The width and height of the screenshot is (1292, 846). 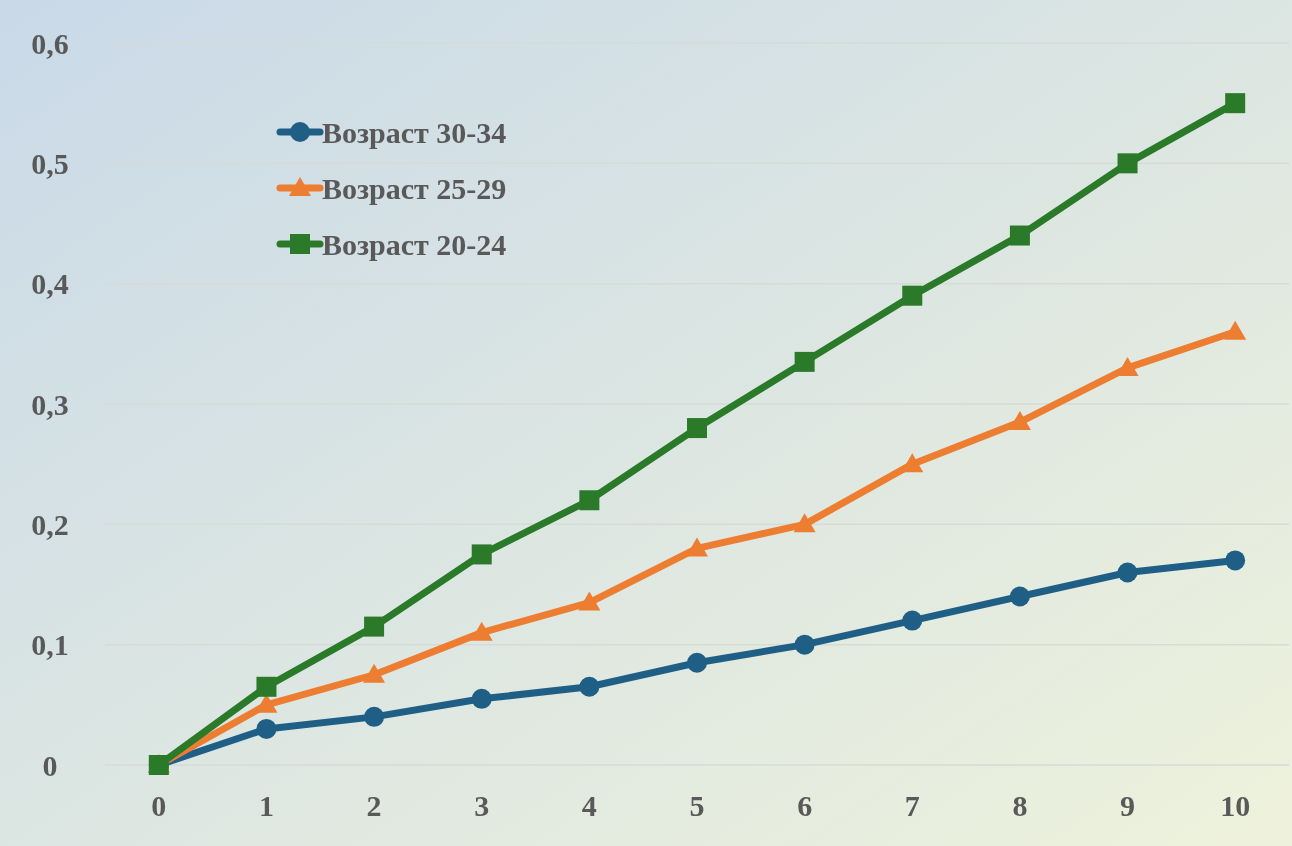 What do you see at coordinates (482, 805) in the screenshot?
I see `x-tick-label: 3` at bounding box center [482, 805].